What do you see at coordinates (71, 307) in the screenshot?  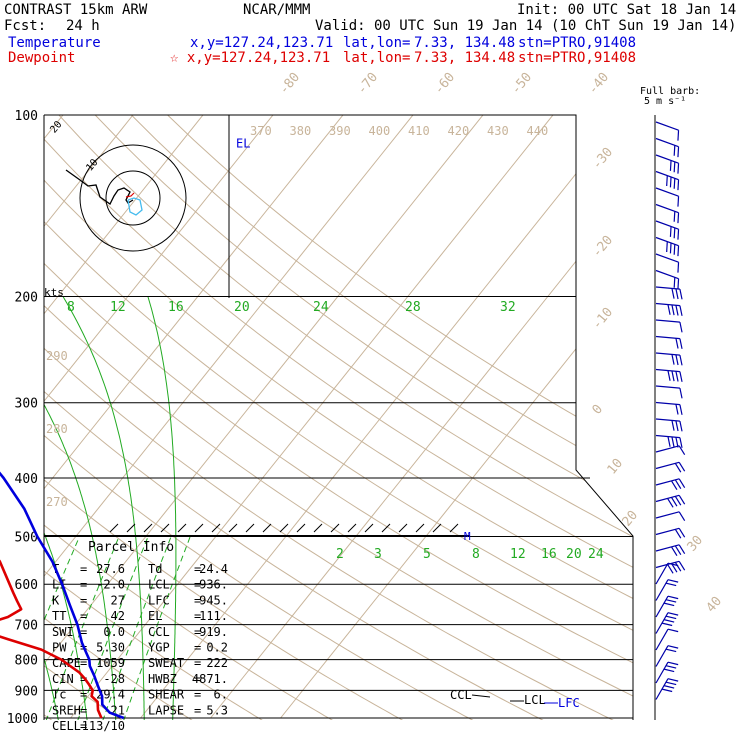 I see `moist-adiabat-label: 8` at bounding box center [71, 307].